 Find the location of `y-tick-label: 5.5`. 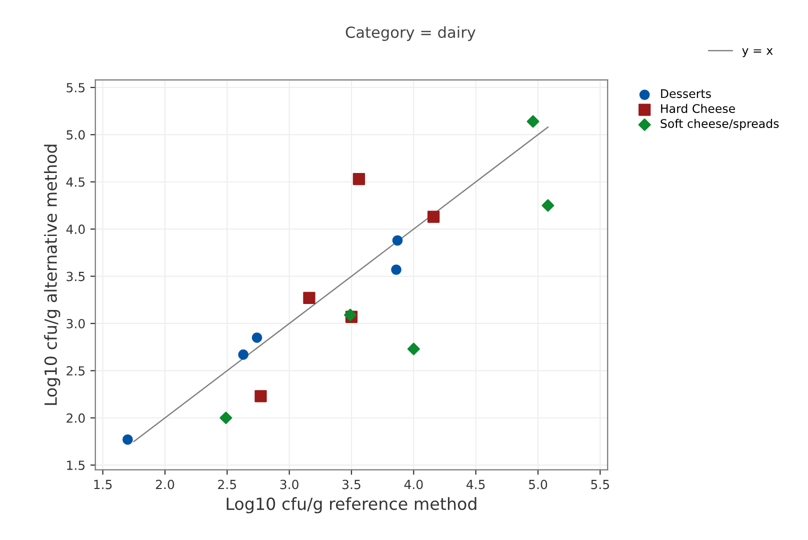

y-tick-label: 5.5 is located at coordinates (75, 87).